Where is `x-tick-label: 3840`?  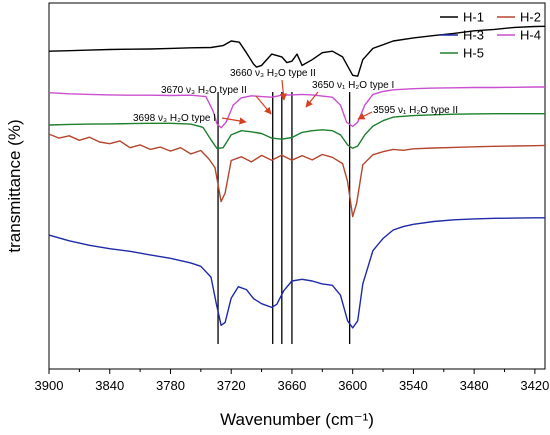 x-tick-label: 3840 is located at coordinates (109, 385).